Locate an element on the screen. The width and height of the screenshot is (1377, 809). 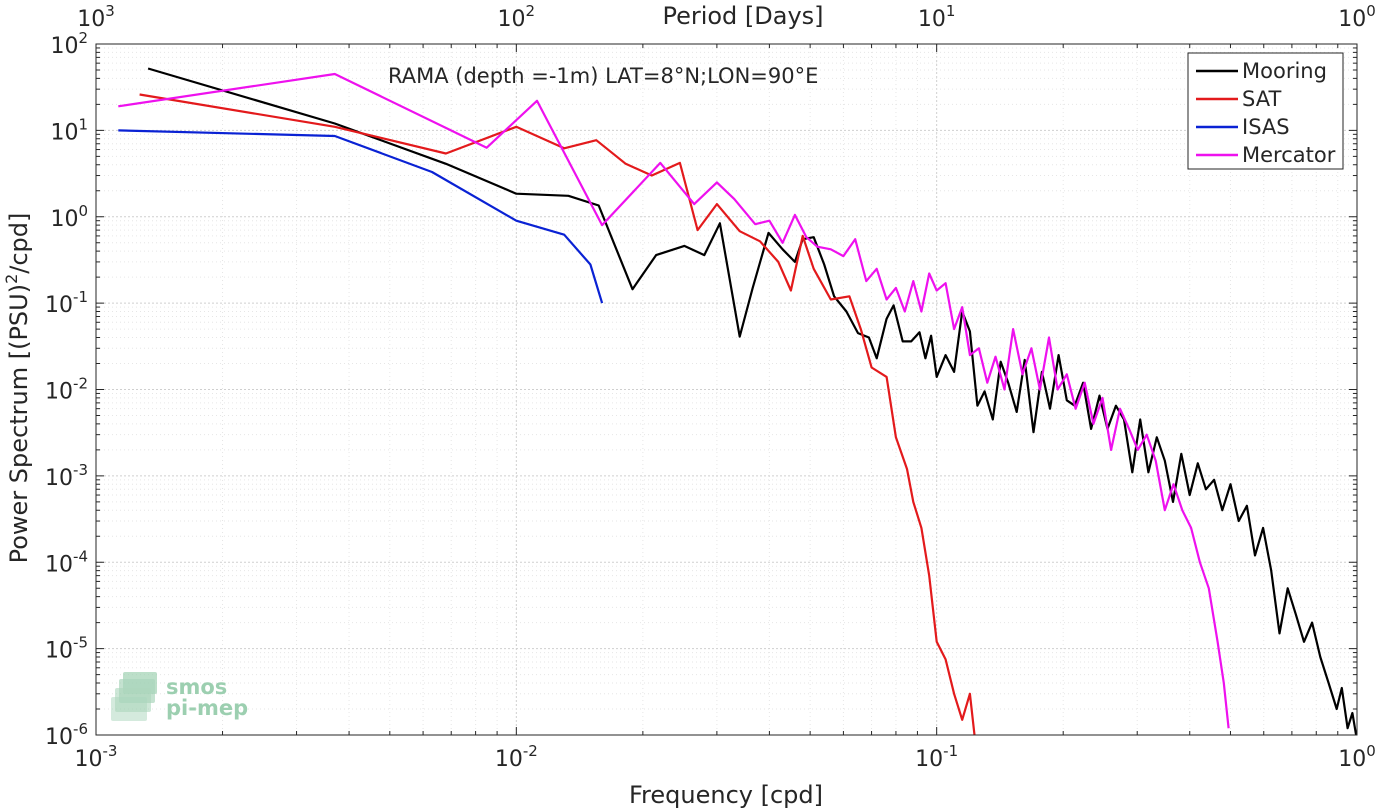
y-axis-title: Power Spectrum [(PSU)2/cpd] is located at coordinates (17, 388).